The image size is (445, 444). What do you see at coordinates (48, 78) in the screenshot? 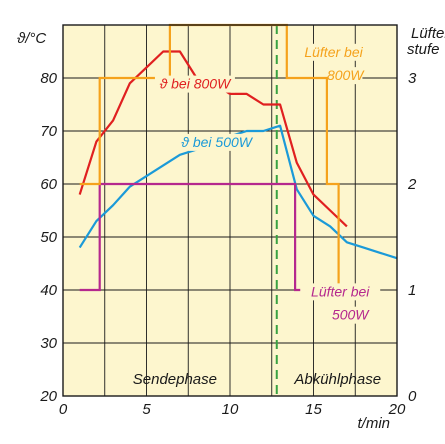
I see `y-left-tick-label: 80` at bounding box center [48, 78].